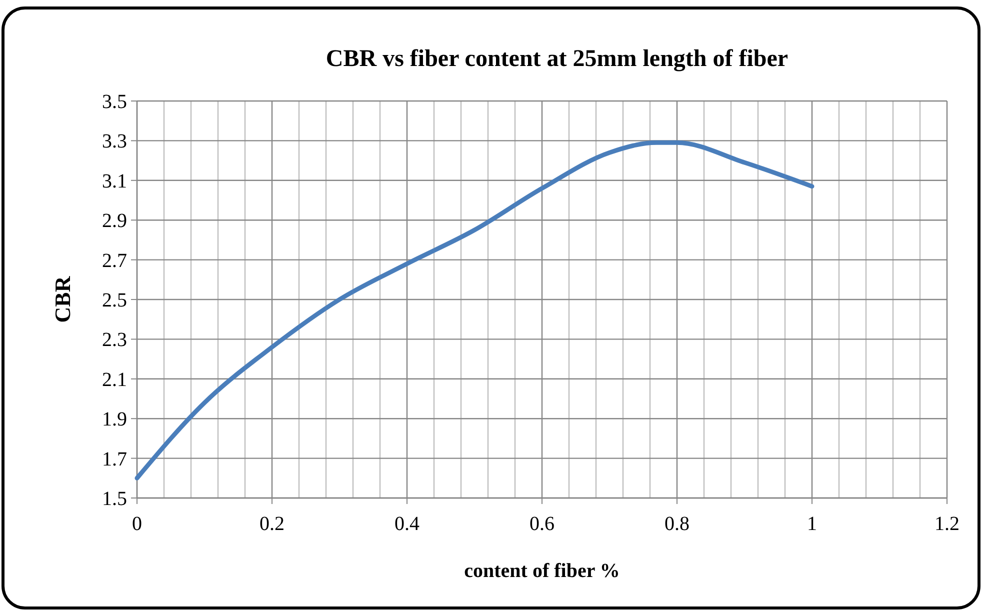 This screenshot has width=983, height=612. What do you see at coordinates (947, 524) in the screenshot?
I see `x-tick-label: 1.2` at bounding box center [947, 524].